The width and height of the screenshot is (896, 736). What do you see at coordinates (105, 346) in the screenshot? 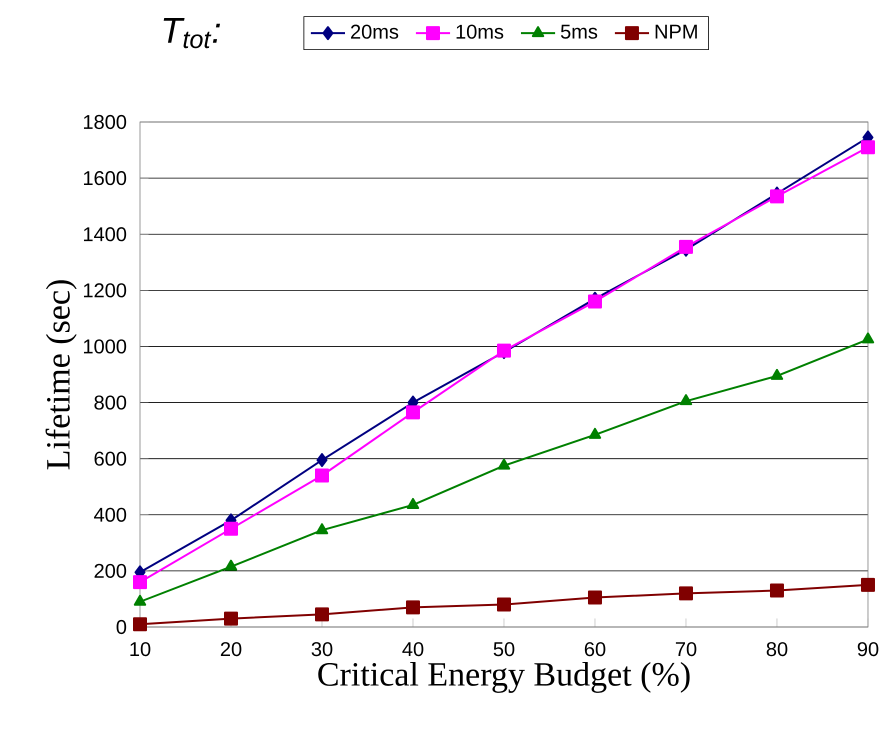
I see `y-tick-label: 1000` at bounding box center [105, 346].